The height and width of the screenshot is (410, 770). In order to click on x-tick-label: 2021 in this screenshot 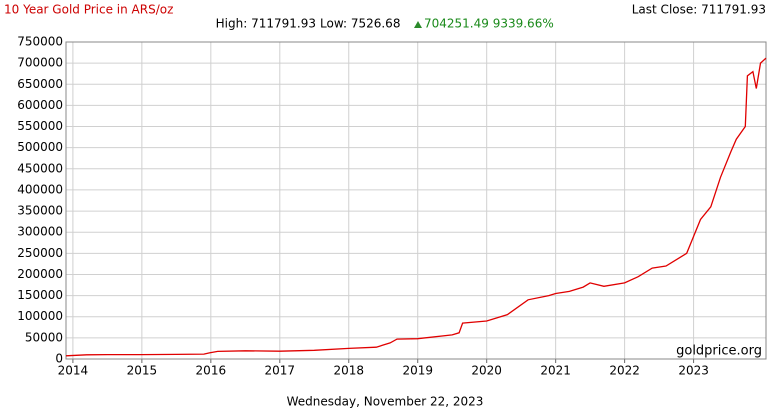, I will do `click(555, 371)`.